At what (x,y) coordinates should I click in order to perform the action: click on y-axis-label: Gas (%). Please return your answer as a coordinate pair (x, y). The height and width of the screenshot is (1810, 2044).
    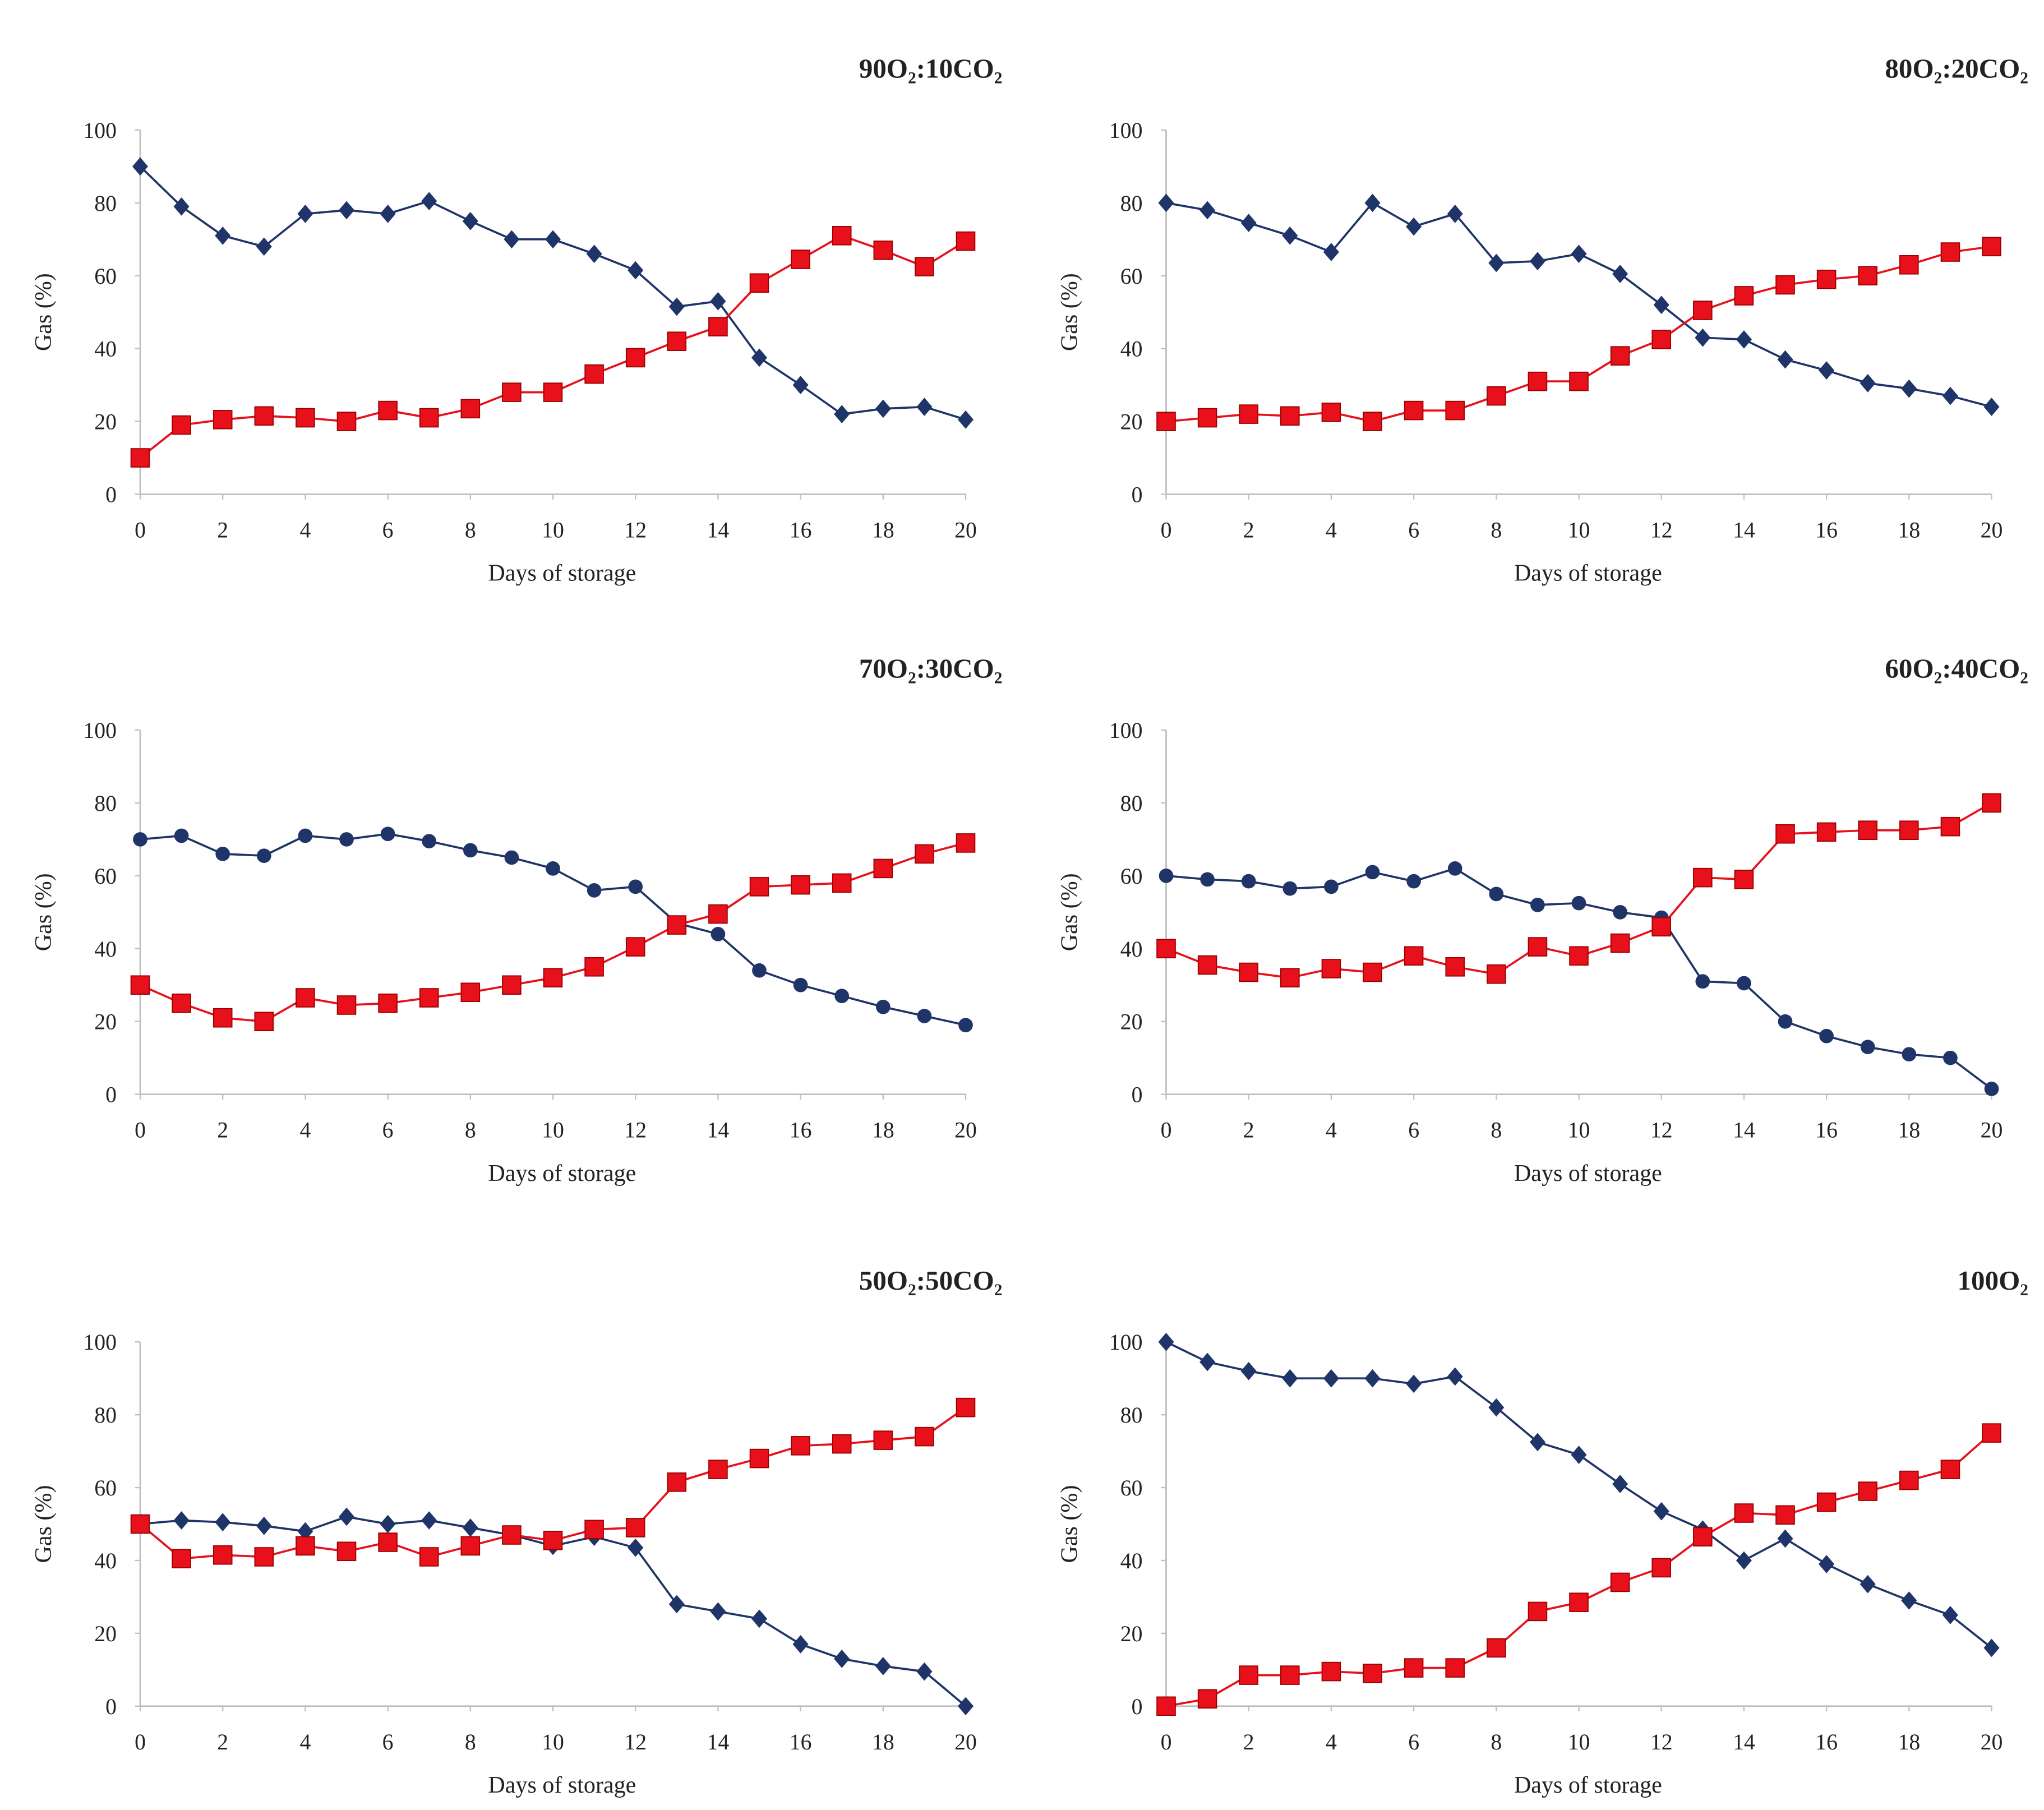
    Looking at the image, I should click on (44, 912).